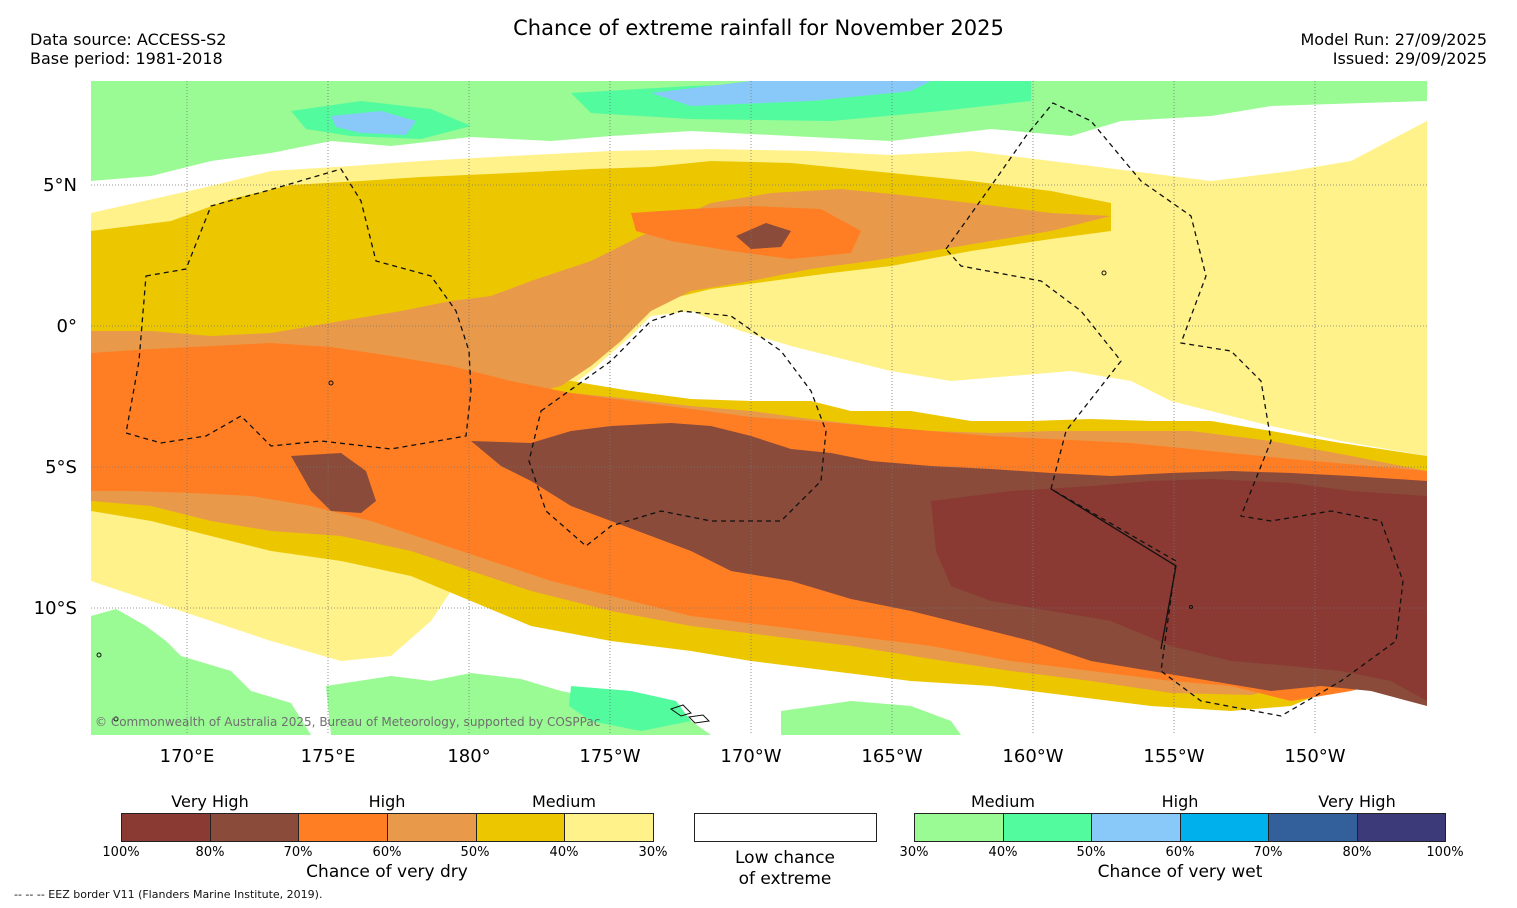 This screenshot has width=1517, height=908. What do you see at coordinates (210, 801) in the screenshot?
I see `dry-level-very-high: Very High` at bounding box center [210, 801].